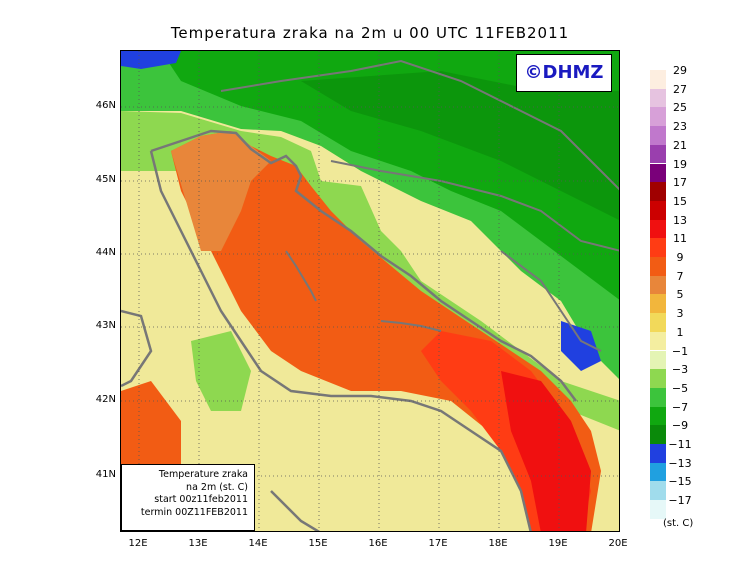 The height and width of the screenshot is (582, 740). What do you see at coordinates (680, 444) in the screenshot?
I see `legend-label: −11` at bounding box center [680, 444].